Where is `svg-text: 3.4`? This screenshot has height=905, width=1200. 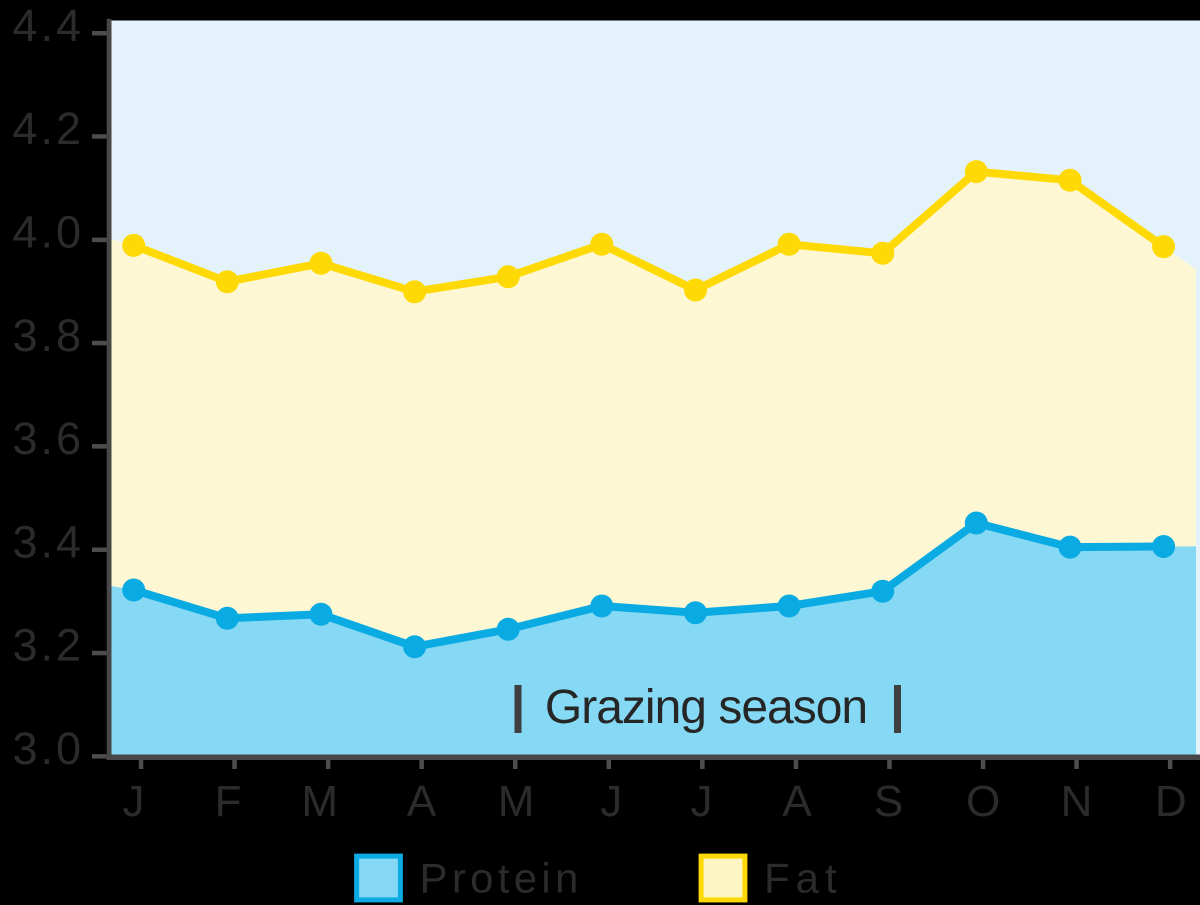
svg-text: 3.4 is located at coordinates (48, 541).